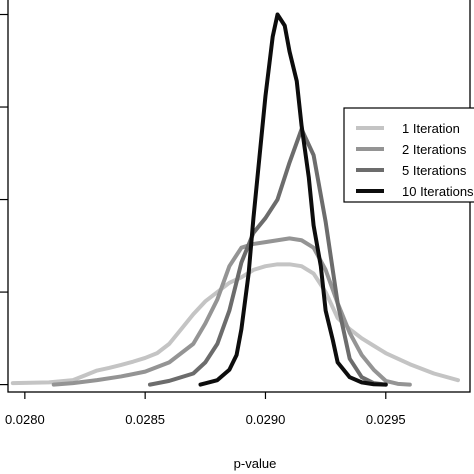 This screenshot has height=474, width=474. I want to click on legend-label-1: 1 Iteration, so click(431, 128).